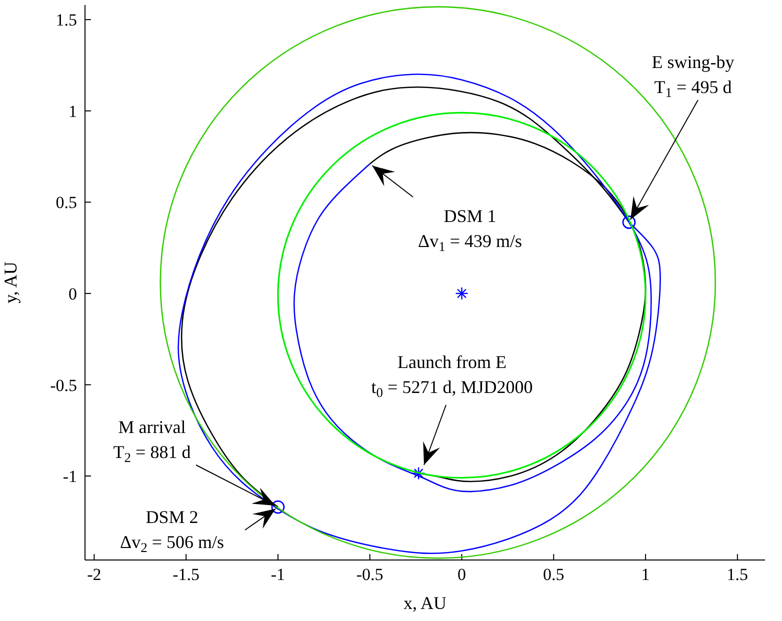  What do you see at coordinates (425, 603) in the screenshot?
I see `x-axis-title: x, AU` at bounding box center [425, 603].